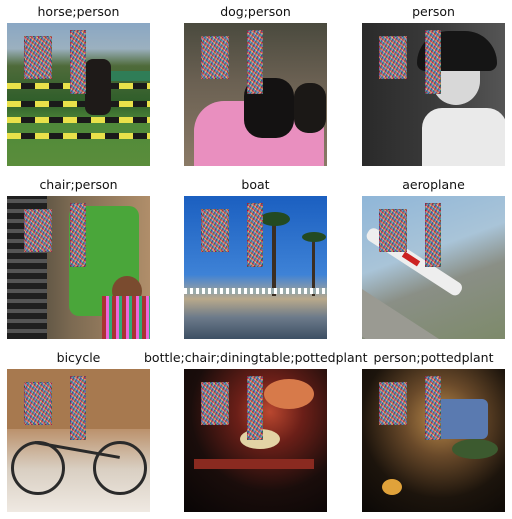 The height and width of the screenshot is (519, 512). What do you see at coordinates (255, 267) in the screenshot?
I see `sample-image-harbor` at bounding box center [255, 267].